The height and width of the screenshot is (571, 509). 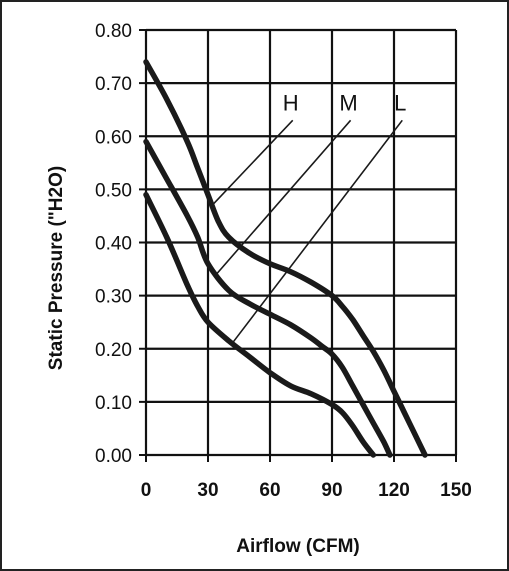 What do you see at coordinates (317, 231) in the screenshot?
I see `leader-line-l` at bounding box center [317, 231].